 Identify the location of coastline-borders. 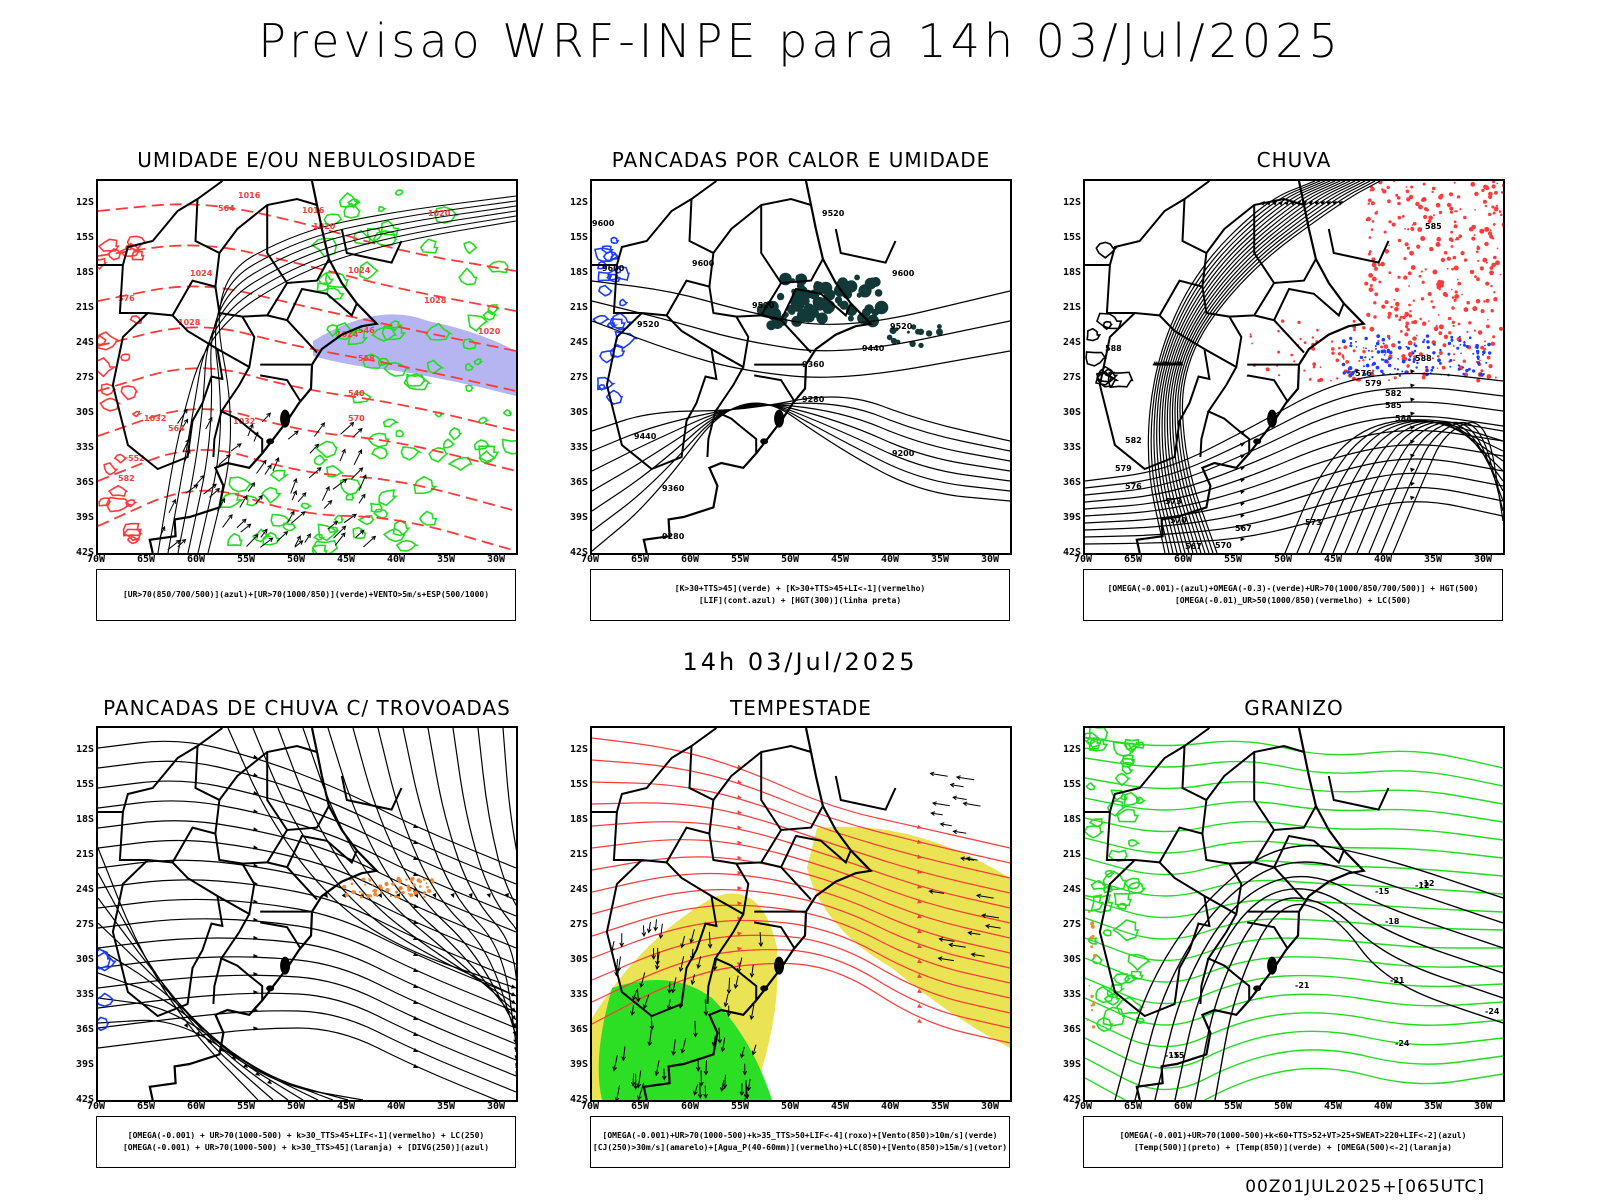
(1237, 914).